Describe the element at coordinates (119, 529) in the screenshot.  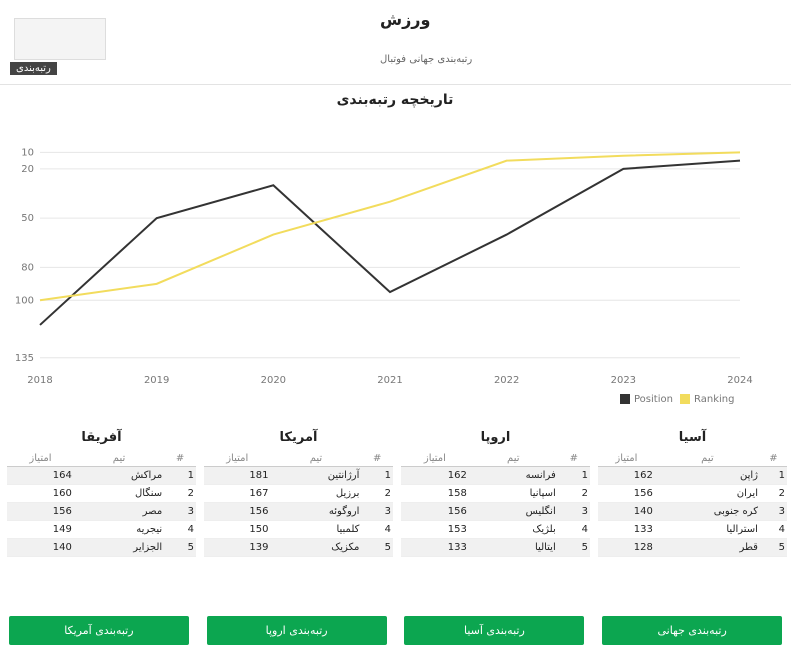
I see `table-cell: نیجریه` at that location.